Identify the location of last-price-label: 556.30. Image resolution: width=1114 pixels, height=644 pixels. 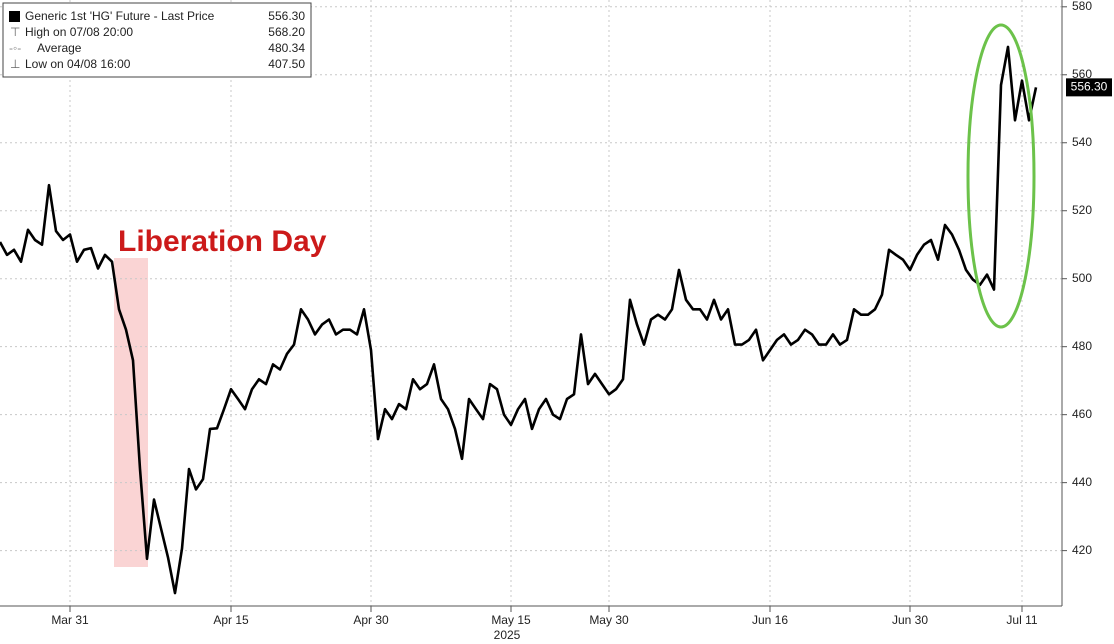
(1089, 87).